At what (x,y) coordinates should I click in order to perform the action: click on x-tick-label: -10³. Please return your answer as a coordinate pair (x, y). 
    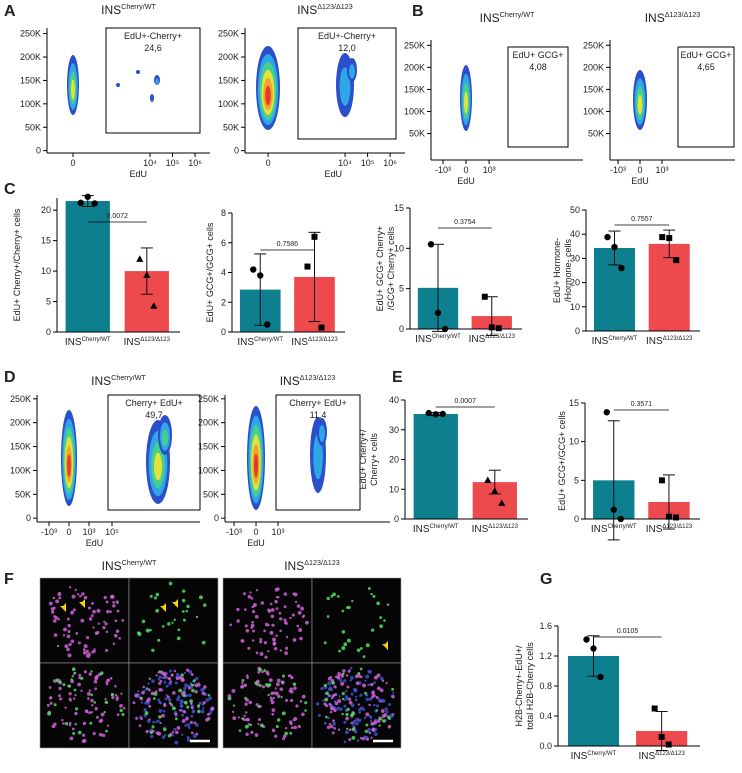
    Looking at the image, I should click on (234, 532).